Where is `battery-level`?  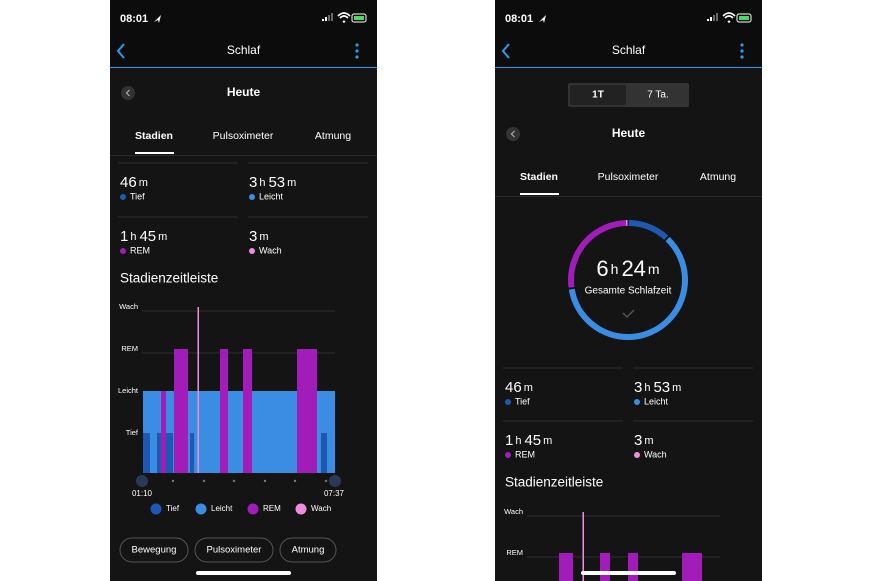
battery-level is located at coordinates (744, 18).